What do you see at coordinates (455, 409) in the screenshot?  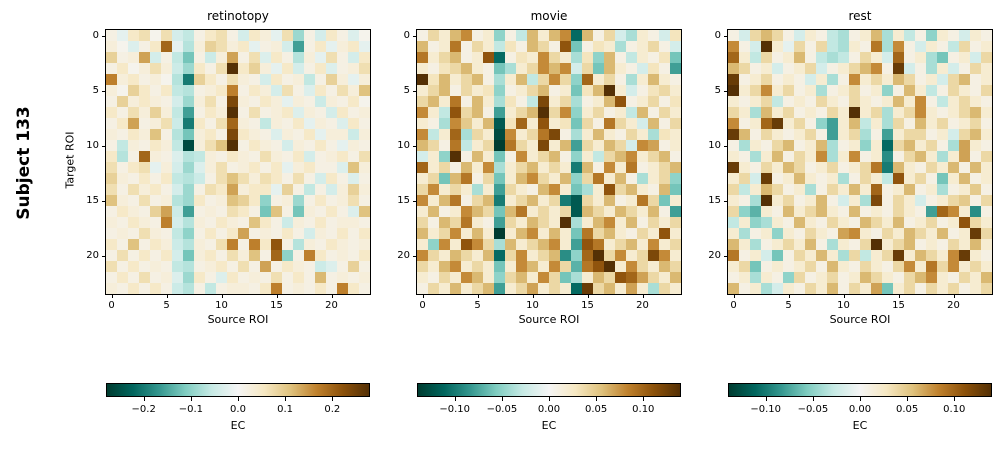 I see `colorbar-tick-label: −0.10` at bounding box center [455, 409].